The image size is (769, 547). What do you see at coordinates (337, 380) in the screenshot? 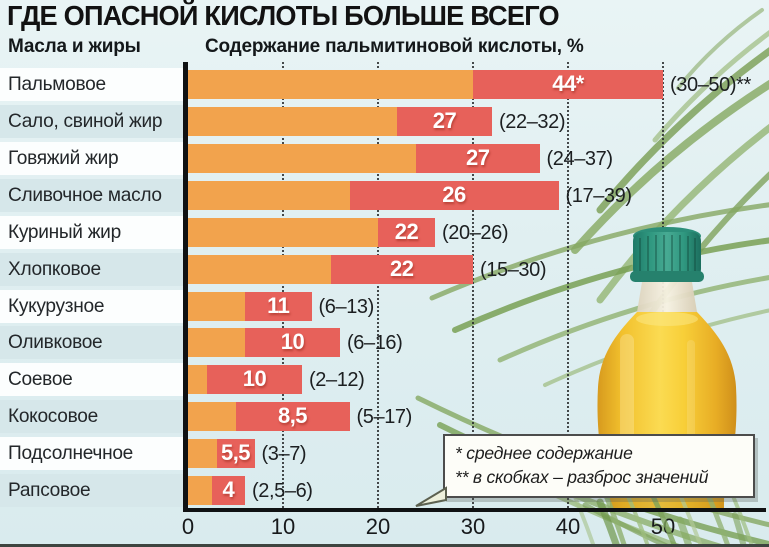
I see `bar-range-text: (2–12)` at bounding box center [337, 380].